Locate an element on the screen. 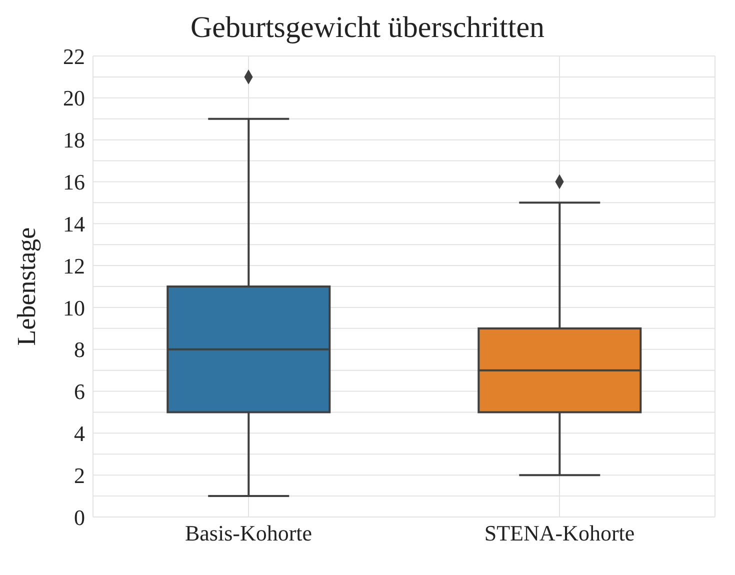 Image resolution: width=735 pixels, height=575 pixels. y-tick-label: 14 is located at coordinates (74, 223).